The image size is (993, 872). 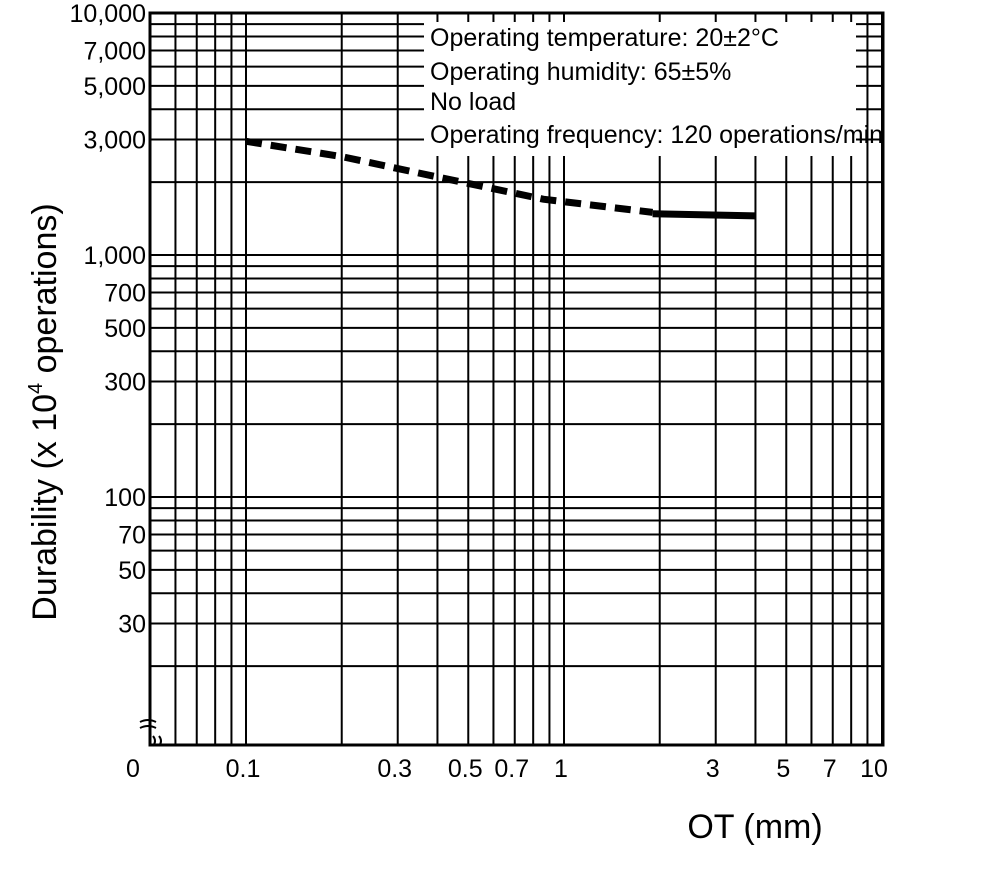 I want to click on x-tick-label: 0.3, so click(x=394, y=769).